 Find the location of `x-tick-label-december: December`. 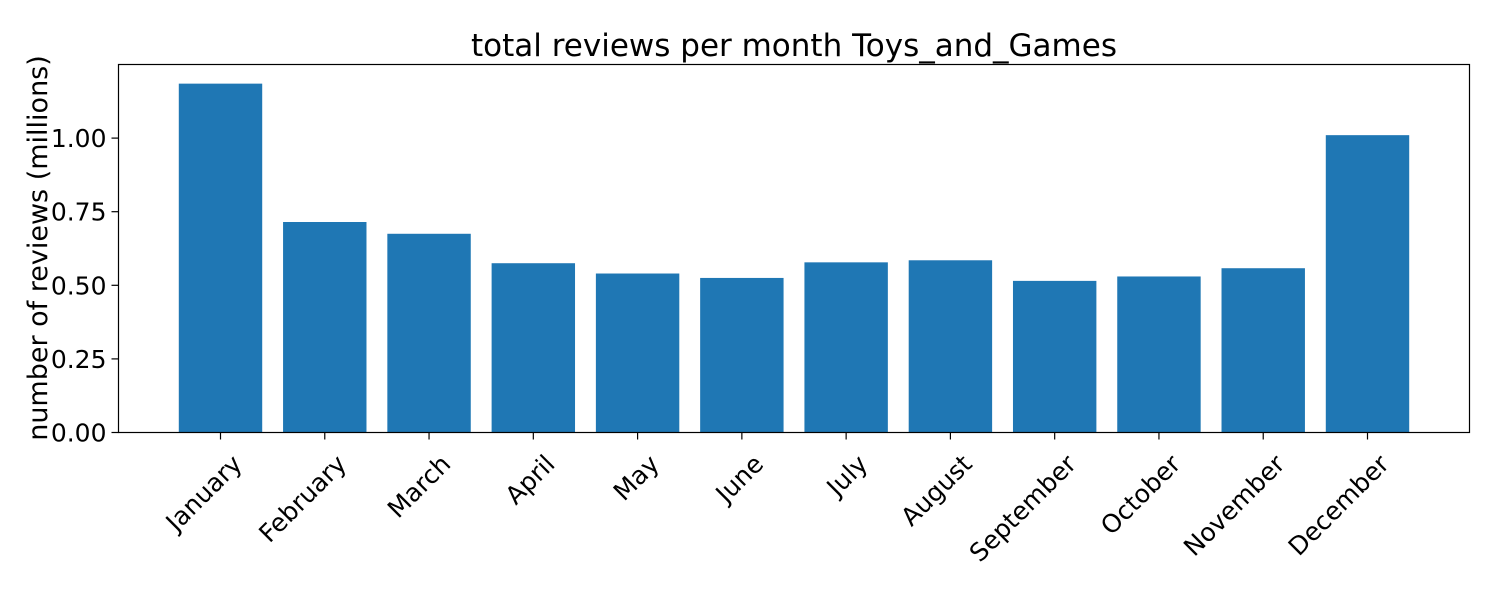

x-tick-label-december: December is located at coordinates (1339, 505).